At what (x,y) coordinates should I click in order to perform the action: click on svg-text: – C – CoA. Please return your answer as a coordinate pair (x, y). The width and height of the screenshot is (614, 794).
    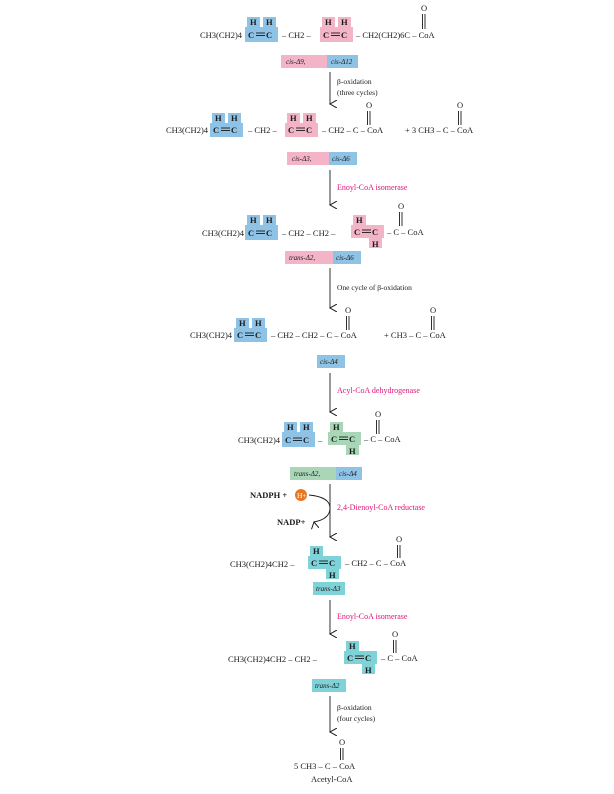
    Looking at the image, I should click on (399, 658).